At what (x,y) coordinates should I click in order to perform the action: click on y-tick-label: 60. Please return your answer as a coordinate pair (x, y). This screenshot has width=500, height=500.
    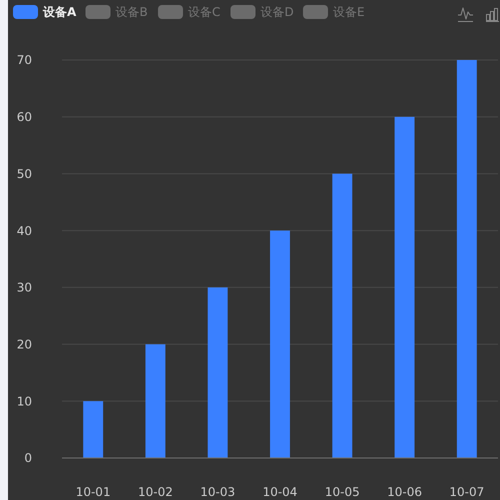
    Looking at the image, I should click on (24, 117).